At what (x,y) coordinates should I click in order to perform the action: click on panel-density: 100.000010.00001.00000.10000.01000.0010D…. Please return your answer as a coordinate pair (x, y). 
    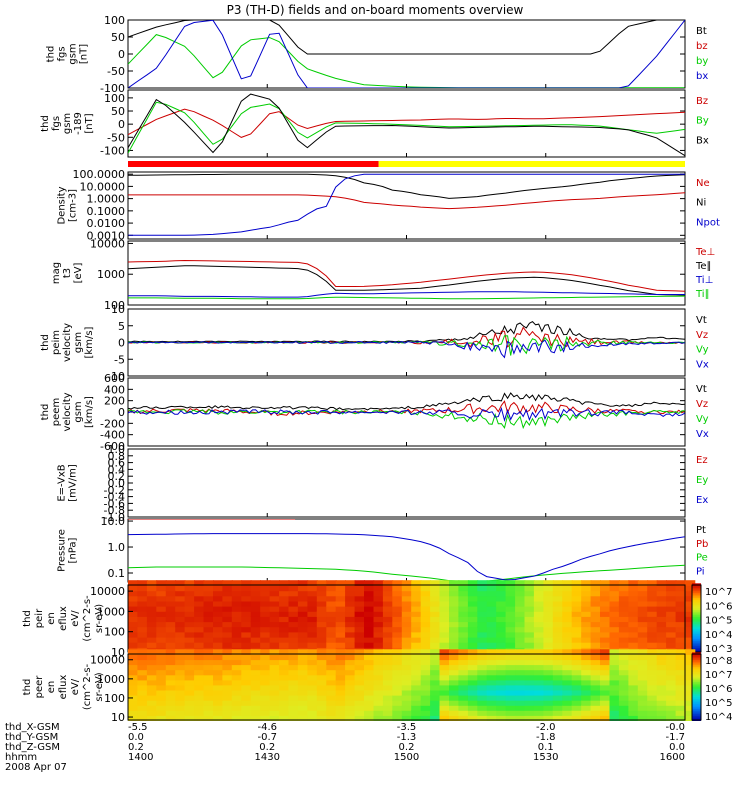
    Looking at the image, I should click on (388, 205).